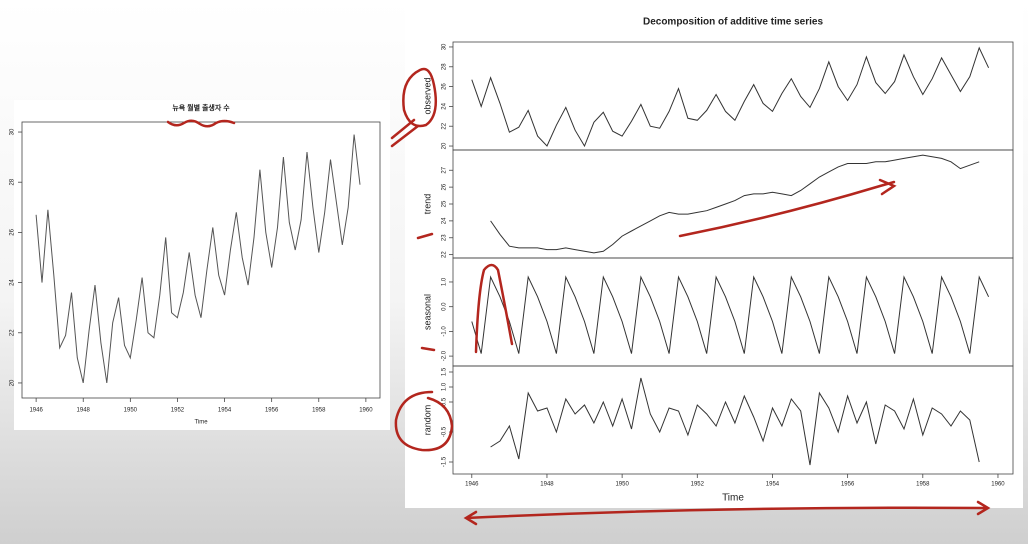  I want to click on season-arch, so click(494, 308).